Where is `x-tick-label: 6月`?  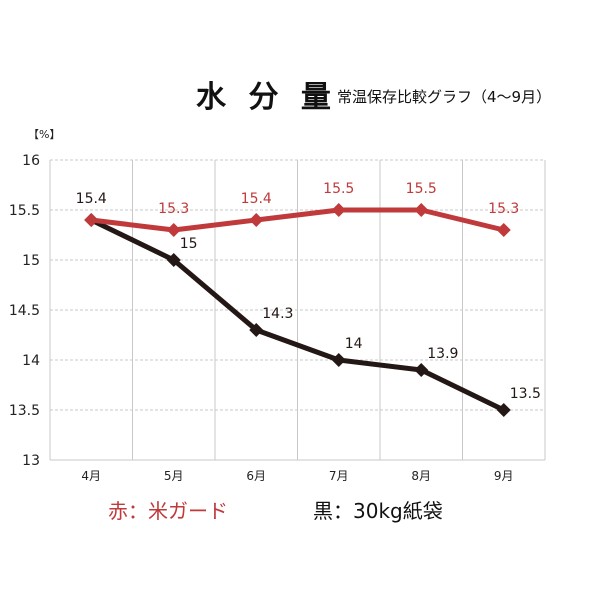 x-tick-label: 6月 is located at coordinates (256, 476).